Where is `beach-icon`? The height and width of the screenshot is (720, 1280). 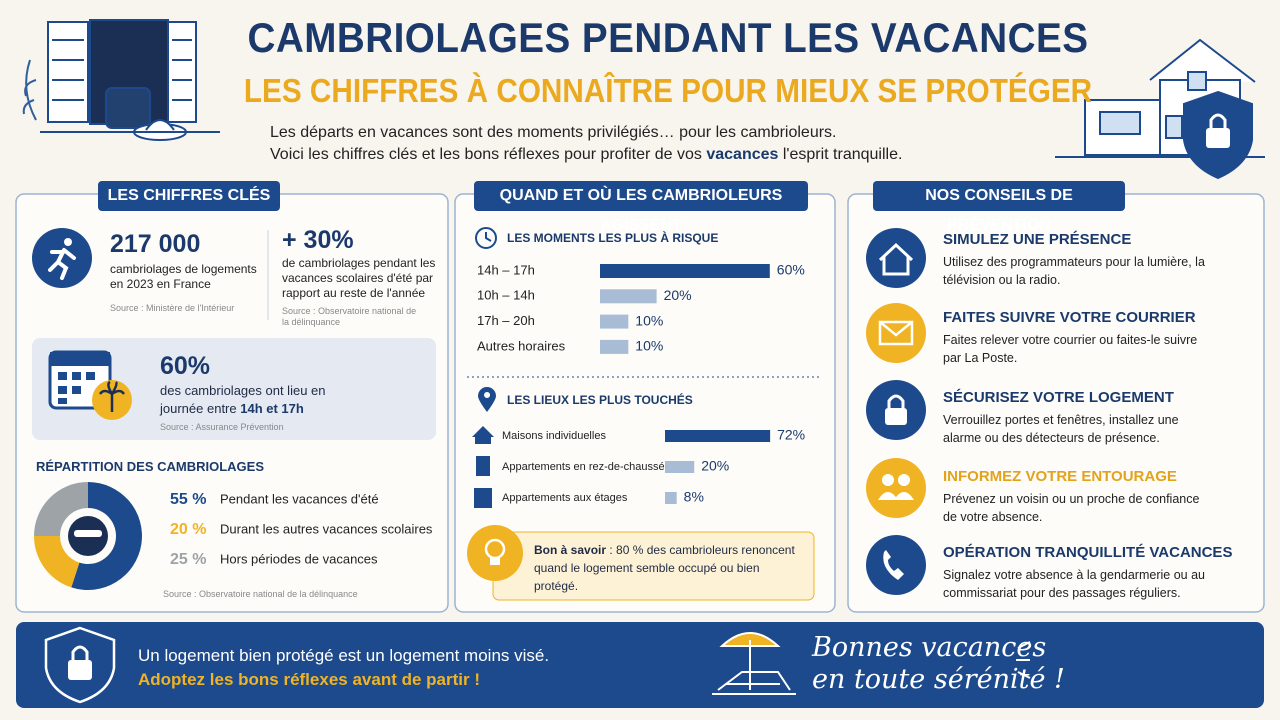
beach-icon is located at coordinates (871, 663).